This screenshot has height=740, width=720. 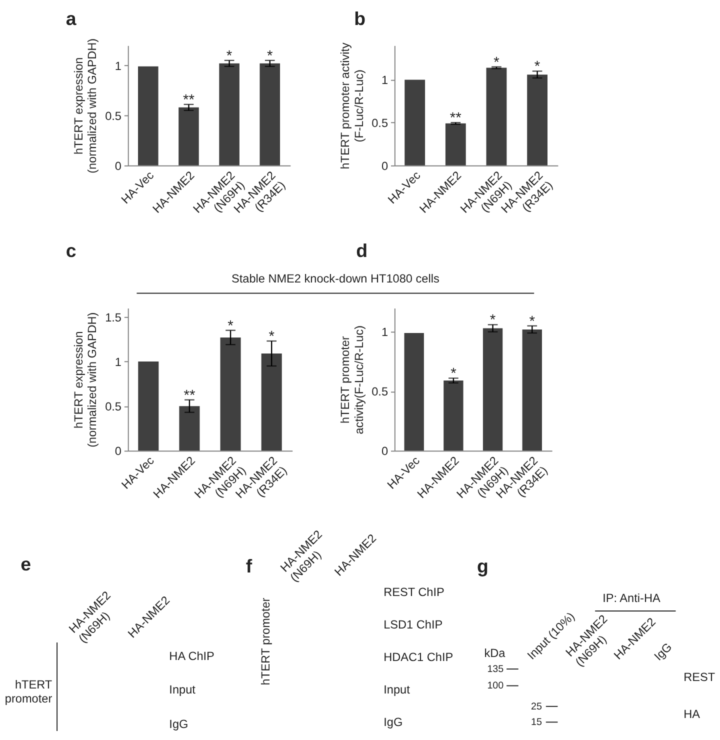 What do you see at coordinates (413, 625) in the screenshot?
I see `category-label: LSD1 ChIP` at bounding box center [413, 625].